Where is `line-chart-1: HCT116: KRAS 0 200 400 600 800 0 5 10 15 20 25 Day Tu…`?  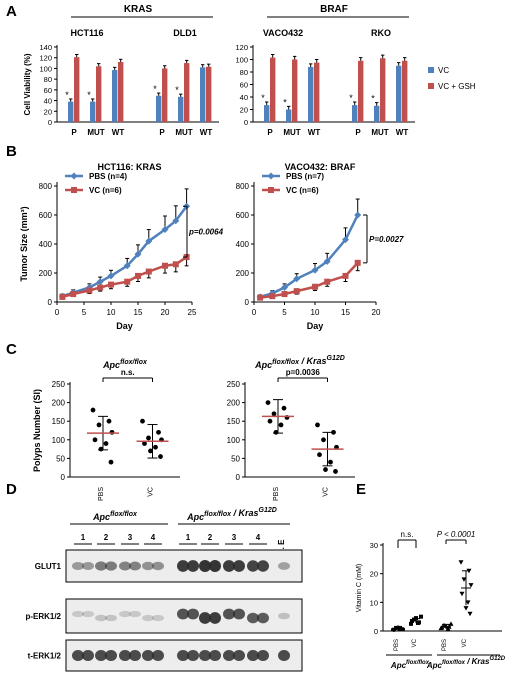 line-chart-1: HCT116: KRAS 0 200 400 600 800 0 5 10 15 20 25 Day Tu… is located at coordinates (121, 246).